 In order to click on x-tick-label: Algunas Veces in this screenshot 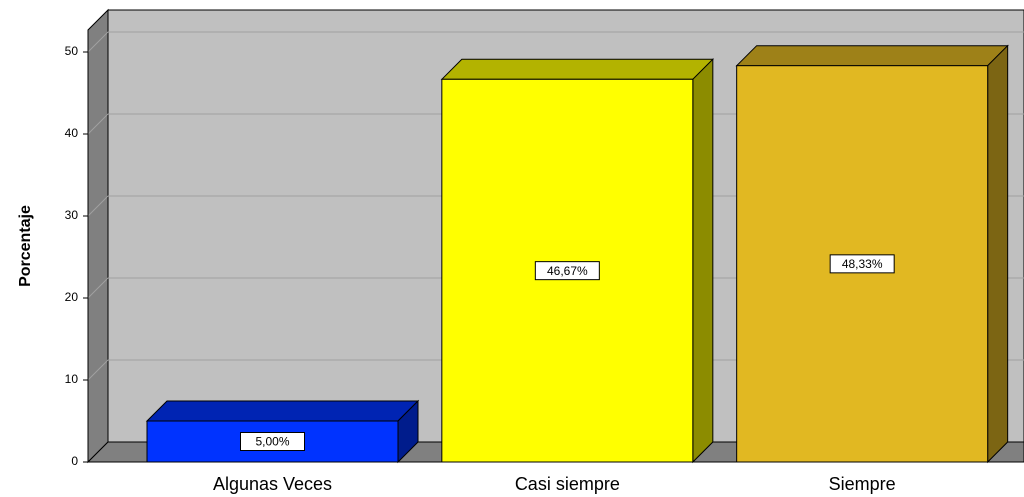, I will do `click(272, 484)`.